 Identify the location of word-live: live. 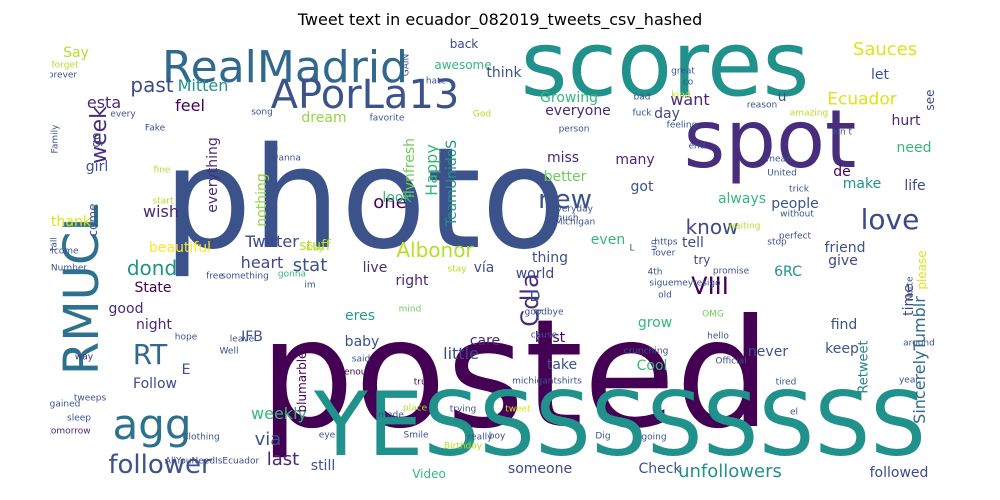
(375, 268).